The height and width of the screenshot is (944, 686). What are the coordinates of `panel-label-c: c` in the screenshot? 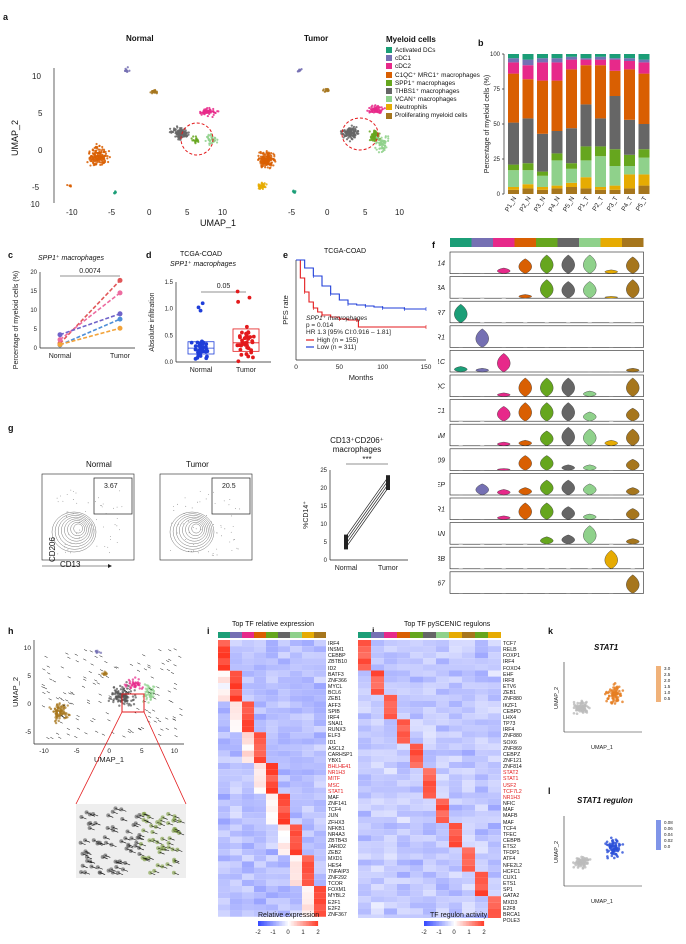 It's located at (11, 255).